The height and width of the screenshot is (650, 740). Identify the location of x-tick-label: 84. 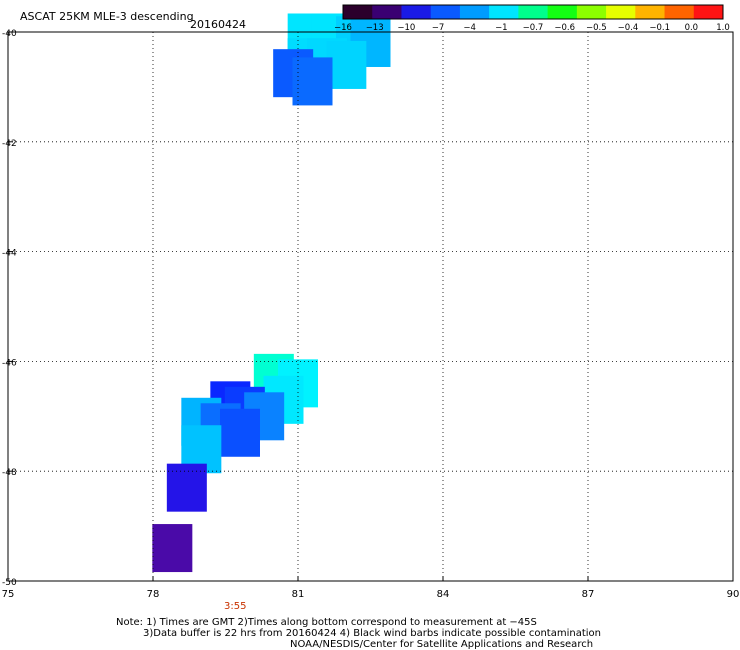
(443, 594).